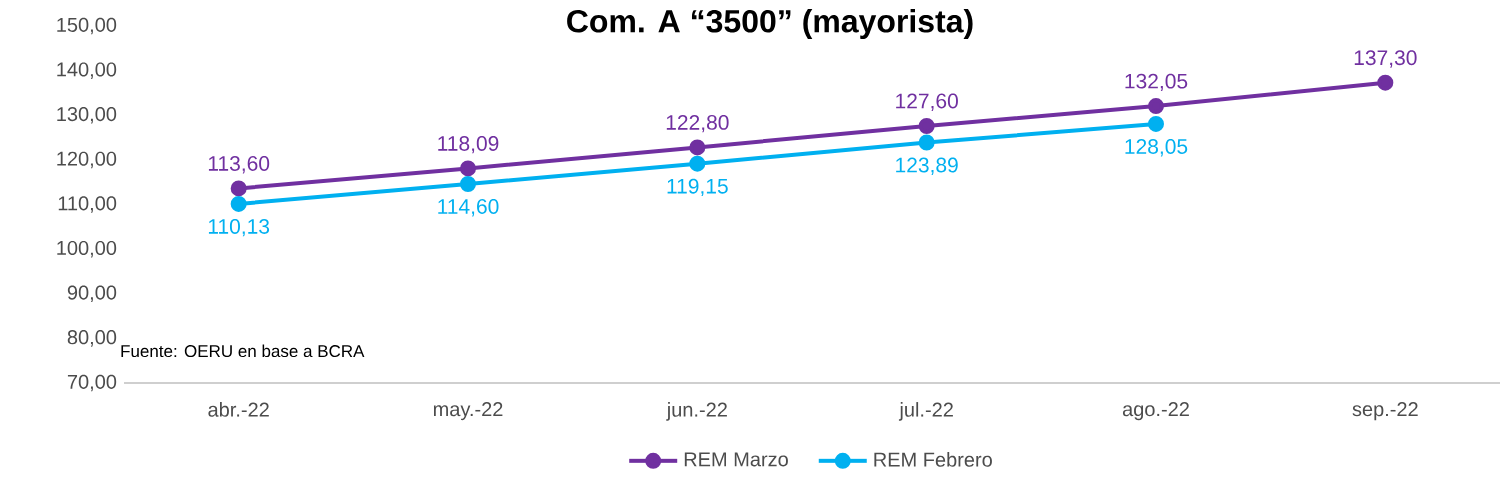 The height and width of the screenshot is (484, 1510). I want to click on legend-label: REM Marzo, so click(736, 459).